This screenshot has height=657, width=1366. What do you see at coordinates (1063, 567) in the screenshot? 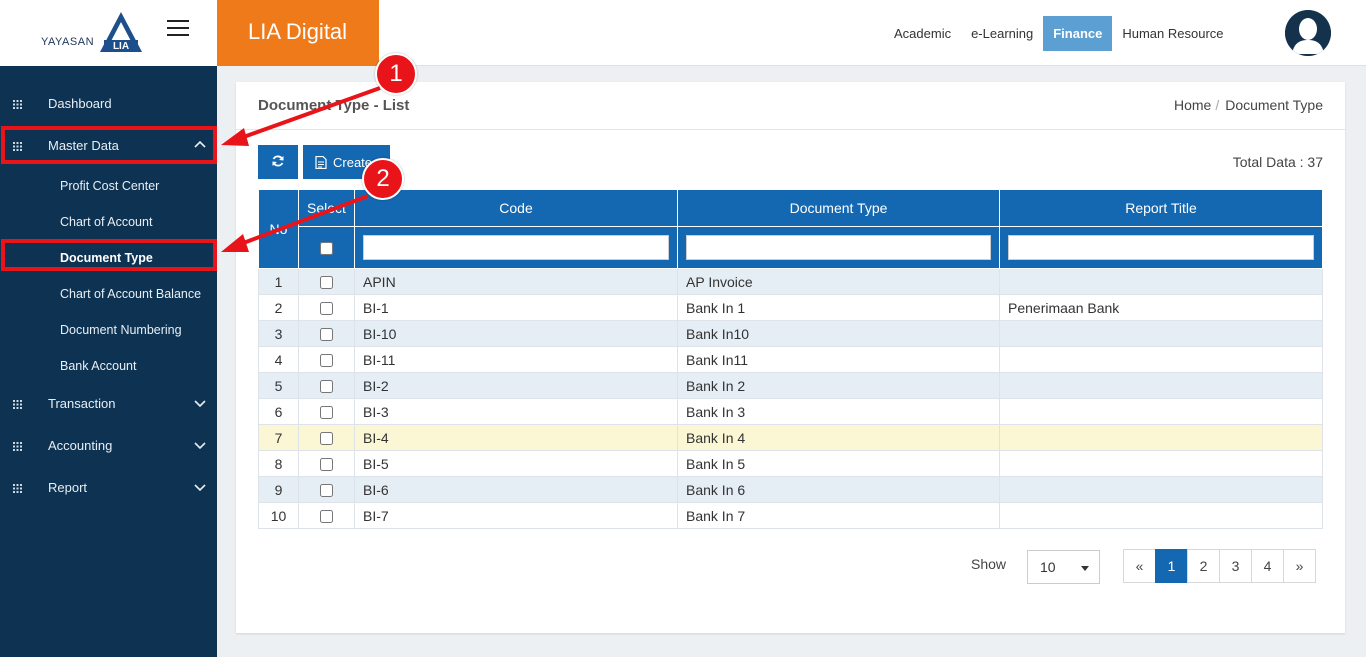
I see `page-size-select: 10` at bounding box center [1063, 567].